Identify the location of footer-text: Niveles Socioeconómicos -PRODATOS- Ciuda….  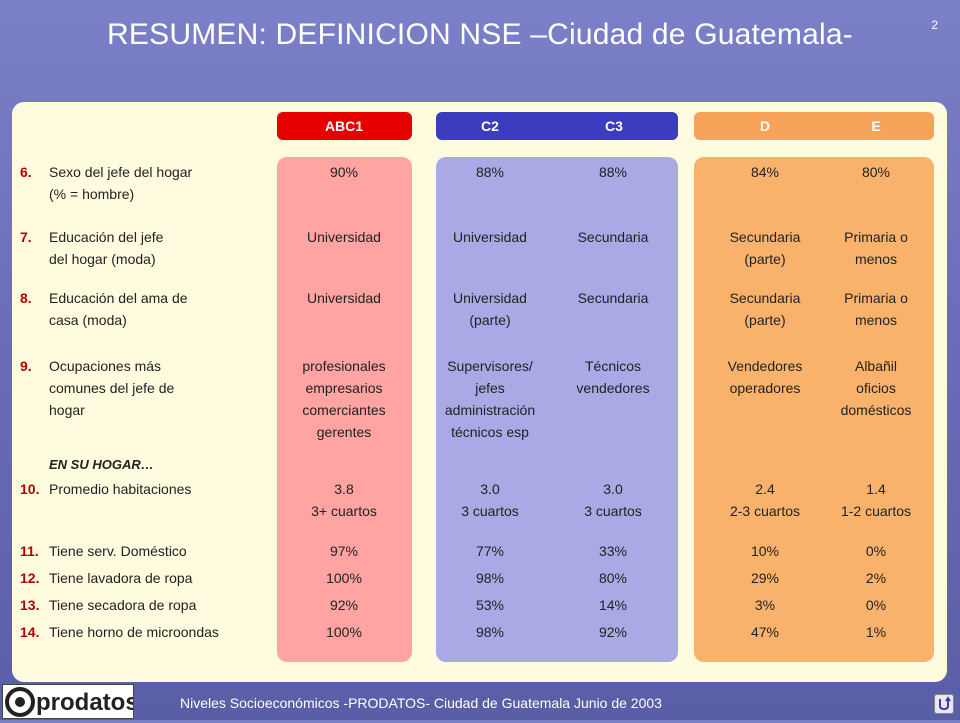
(421, 703).